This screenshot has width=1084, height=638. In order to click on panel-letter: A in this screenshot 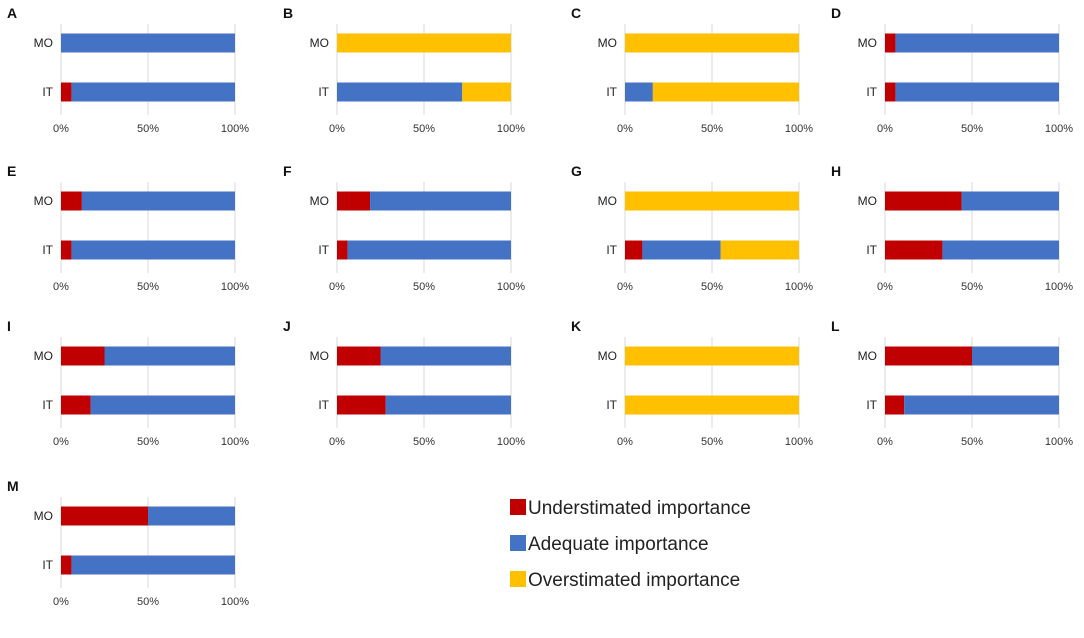, I will do `click(12, 13)`.